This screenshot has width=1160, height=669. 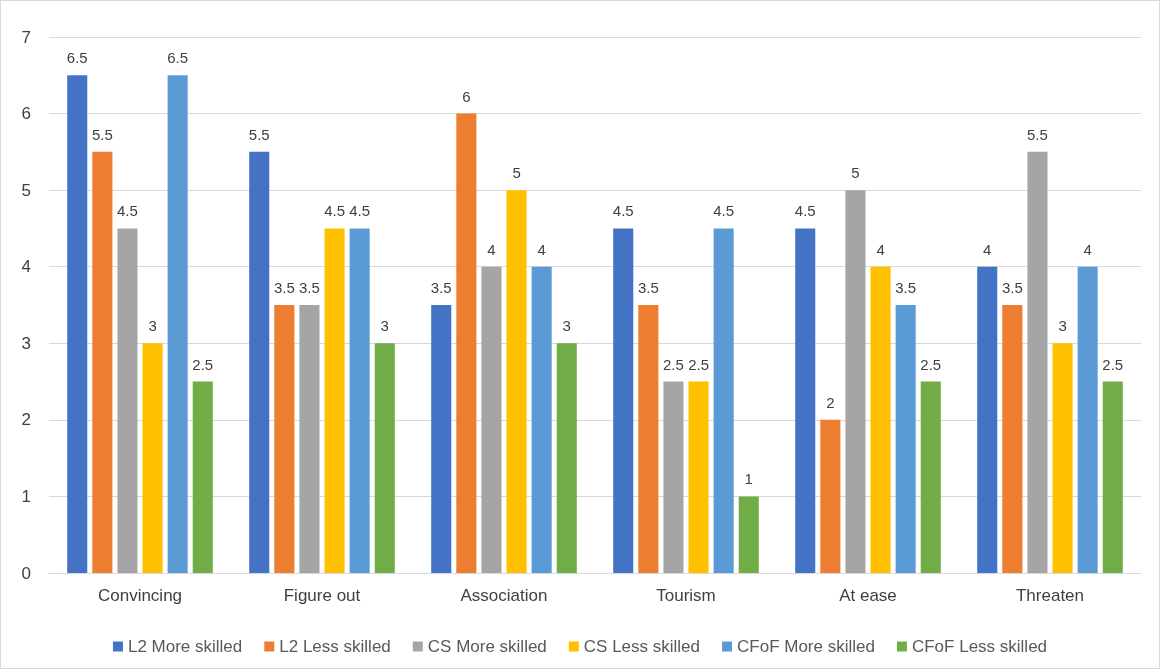 I want to click on x-tick-label: Tourism, so click(x=686, y=595).